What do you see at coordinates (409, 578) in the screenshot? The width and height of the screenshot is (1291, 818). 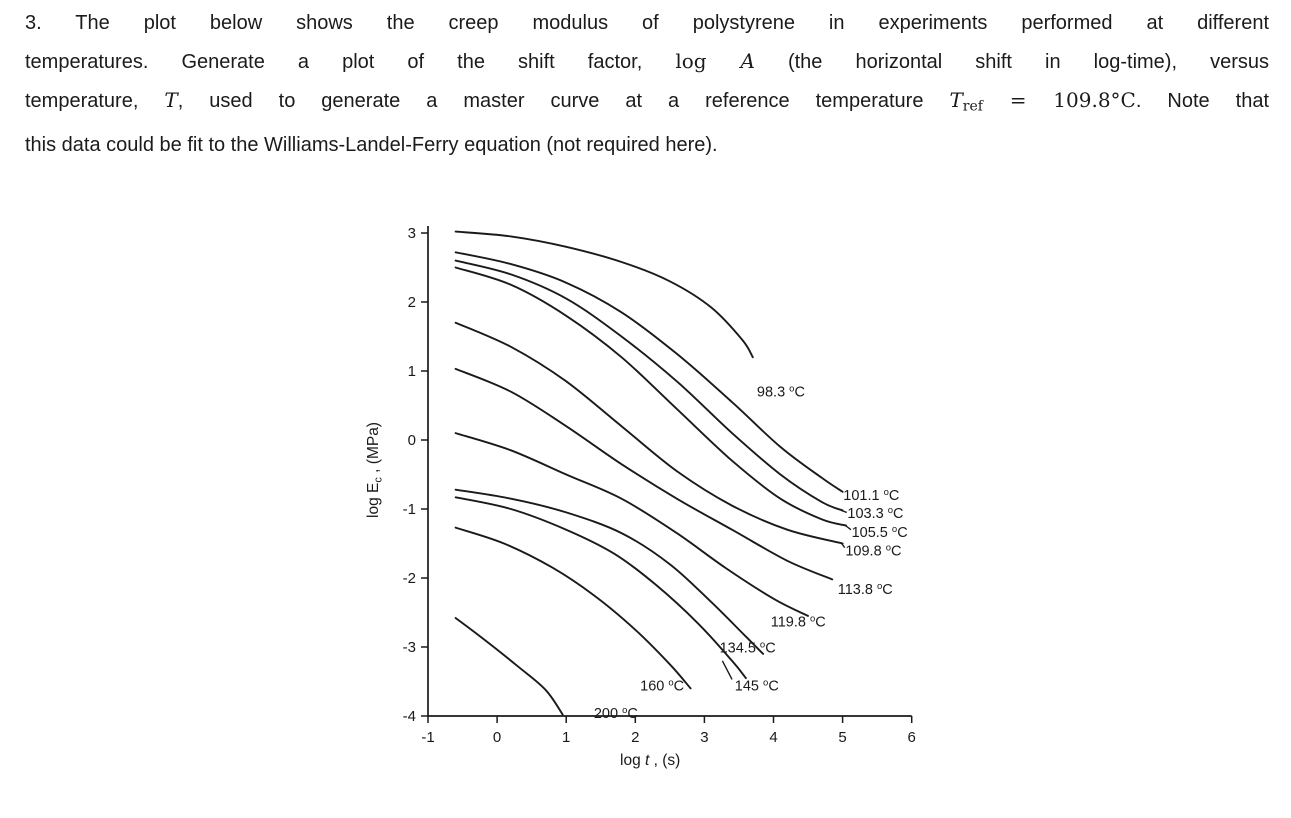 I see `y-tick-label: -2` at bounding box center [409, 578].